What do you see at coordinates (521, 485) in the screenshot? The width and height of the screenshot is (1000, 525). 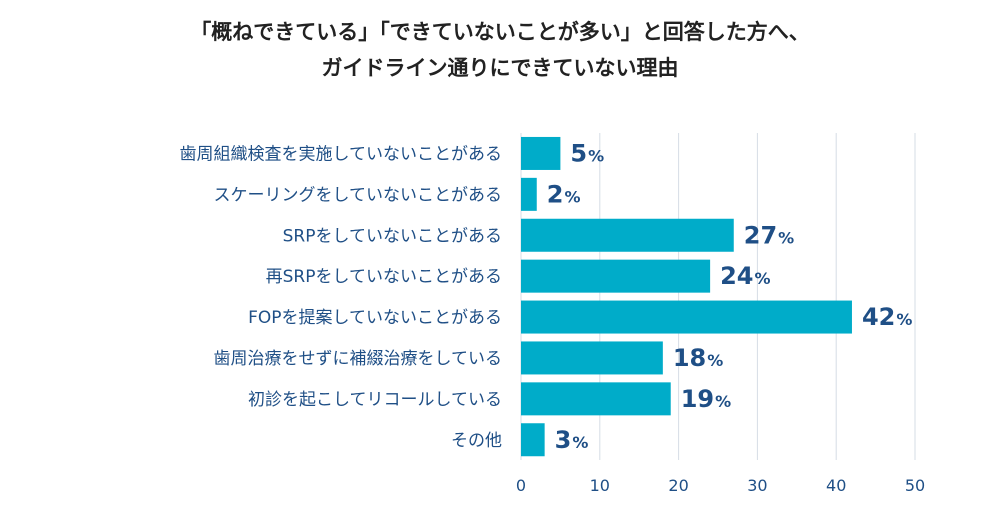 I see `x-tick-label: 0` at bounding box center [521, 485].